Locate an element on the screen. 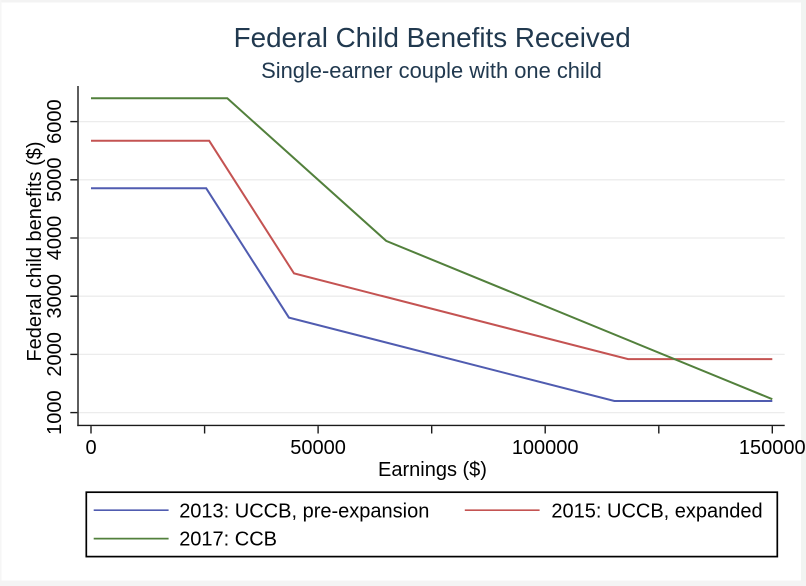  svg-text: 50000 is located at coordinates (318, 448).